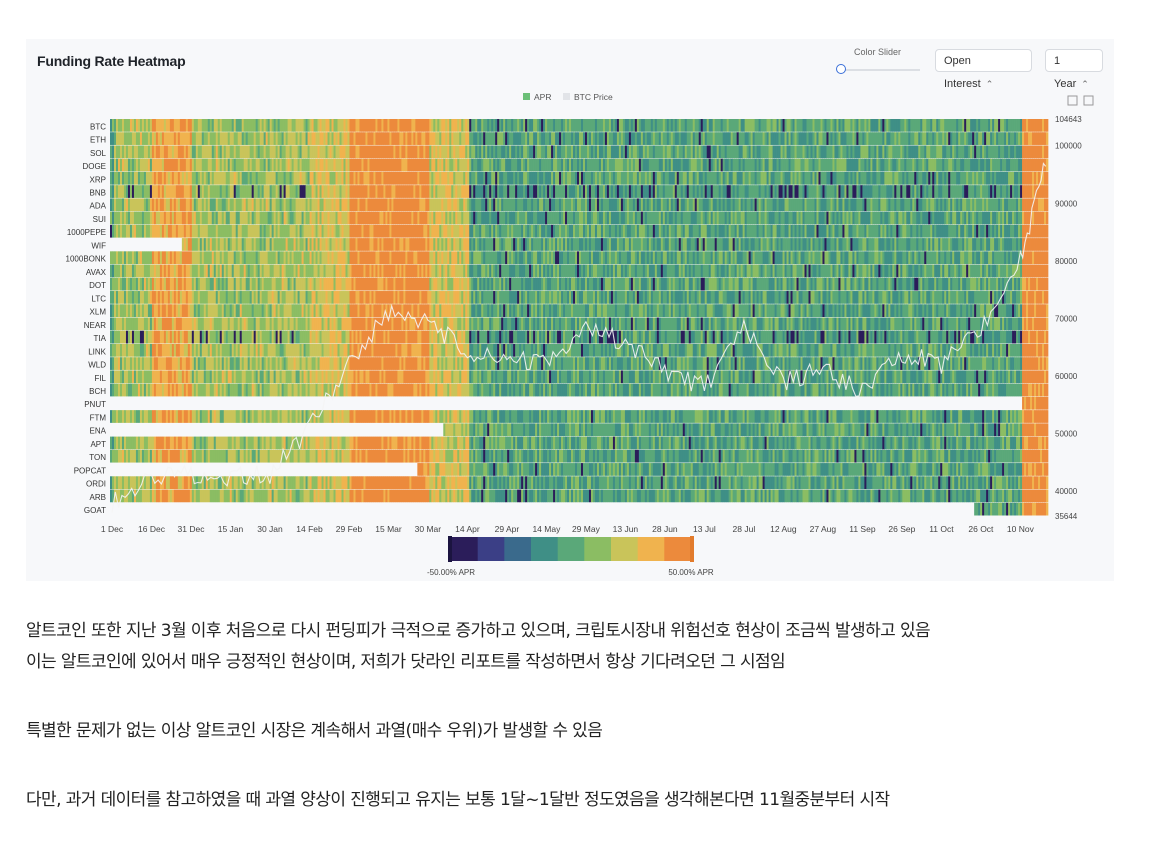 The width and height of the screenshot is (1162, 858). Describe the element at coordinates (879, 62) in the screenshot. I see `color-slider: Color Slider` at that location.